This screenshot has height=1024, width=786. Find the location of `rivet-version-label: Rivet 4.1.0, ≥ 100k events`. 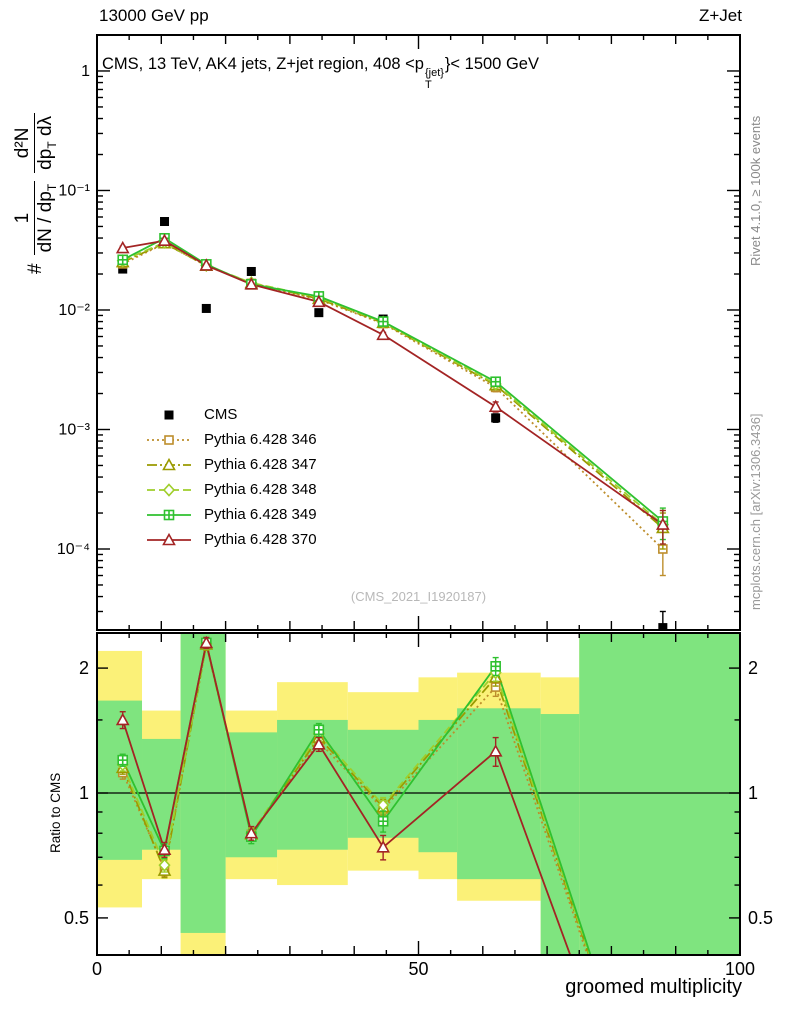

rivet-version-label: Rivet 4.1.0, ≥ 100k events is located at coordinates (755, 190).